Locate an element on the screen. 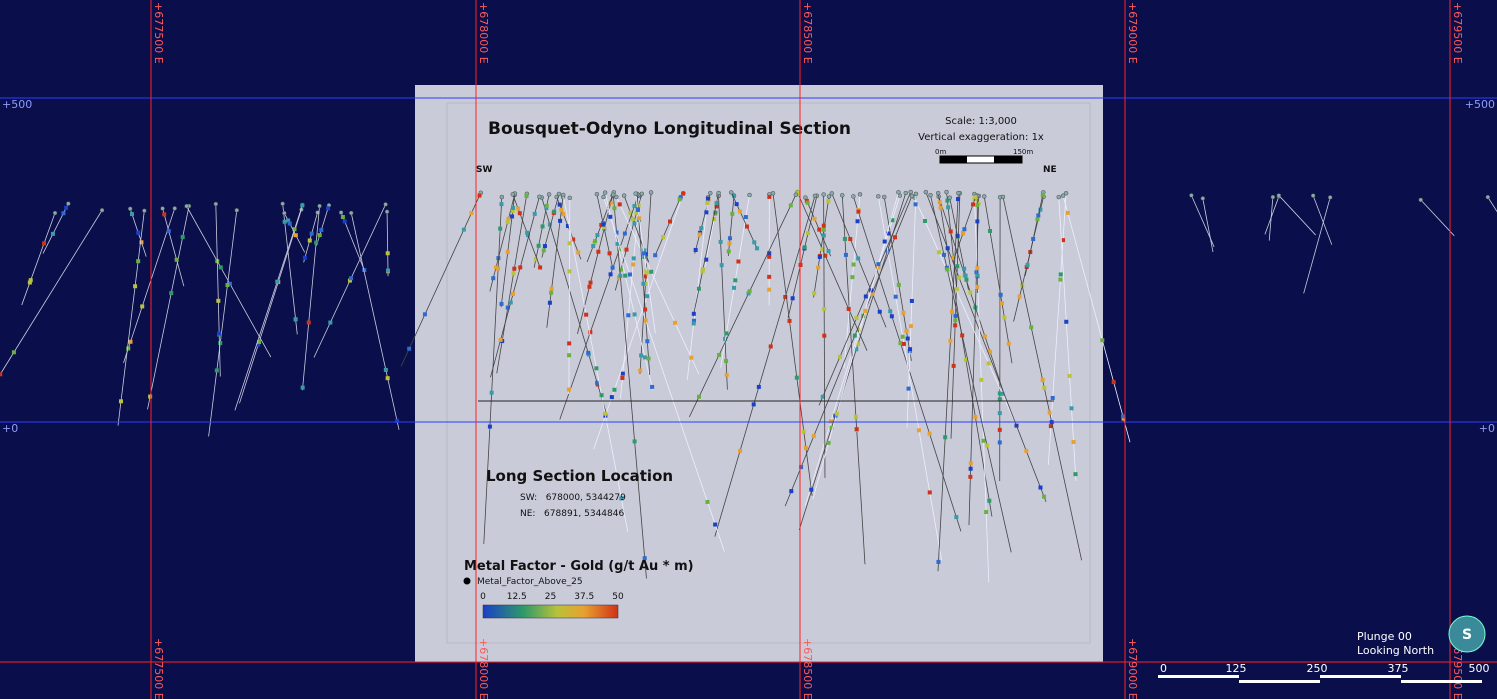  easting-label: +679000 E is located at coordinates (1132, 33).